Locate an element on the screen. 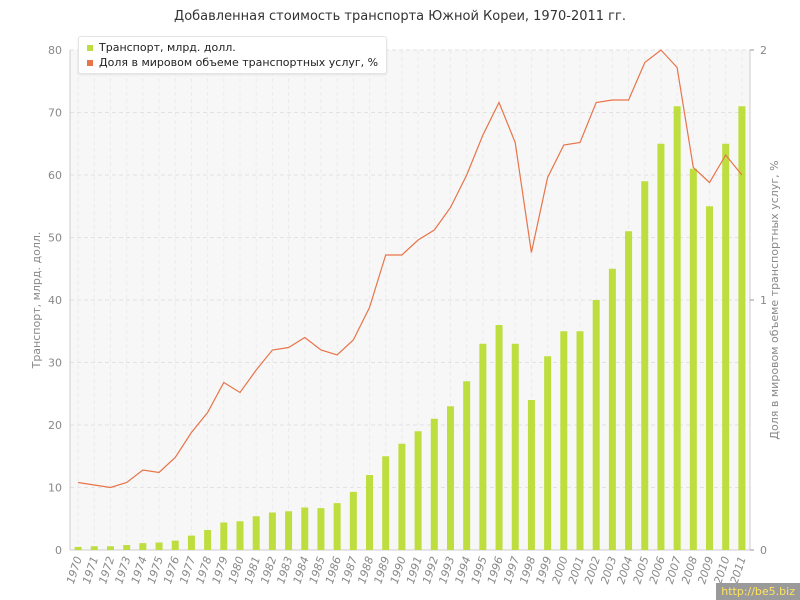  legend-swatch-bar is located at coordinates (90, 47).